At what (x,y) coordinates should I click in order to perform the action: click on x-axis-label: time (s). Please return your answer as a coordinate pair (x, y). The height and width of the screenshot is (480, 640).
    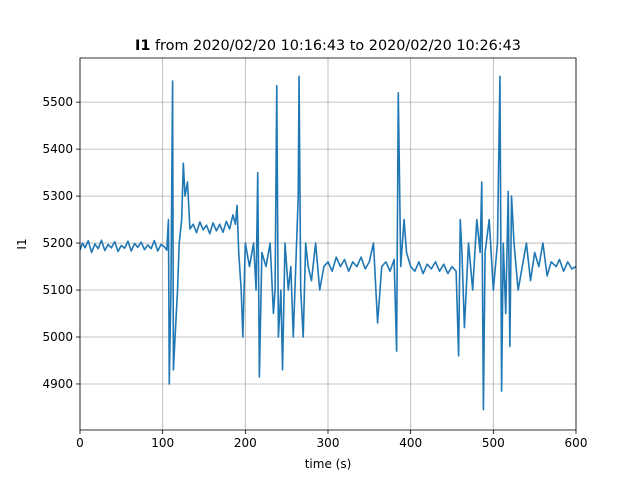
    Looking at the image, I should click on (328, 464).